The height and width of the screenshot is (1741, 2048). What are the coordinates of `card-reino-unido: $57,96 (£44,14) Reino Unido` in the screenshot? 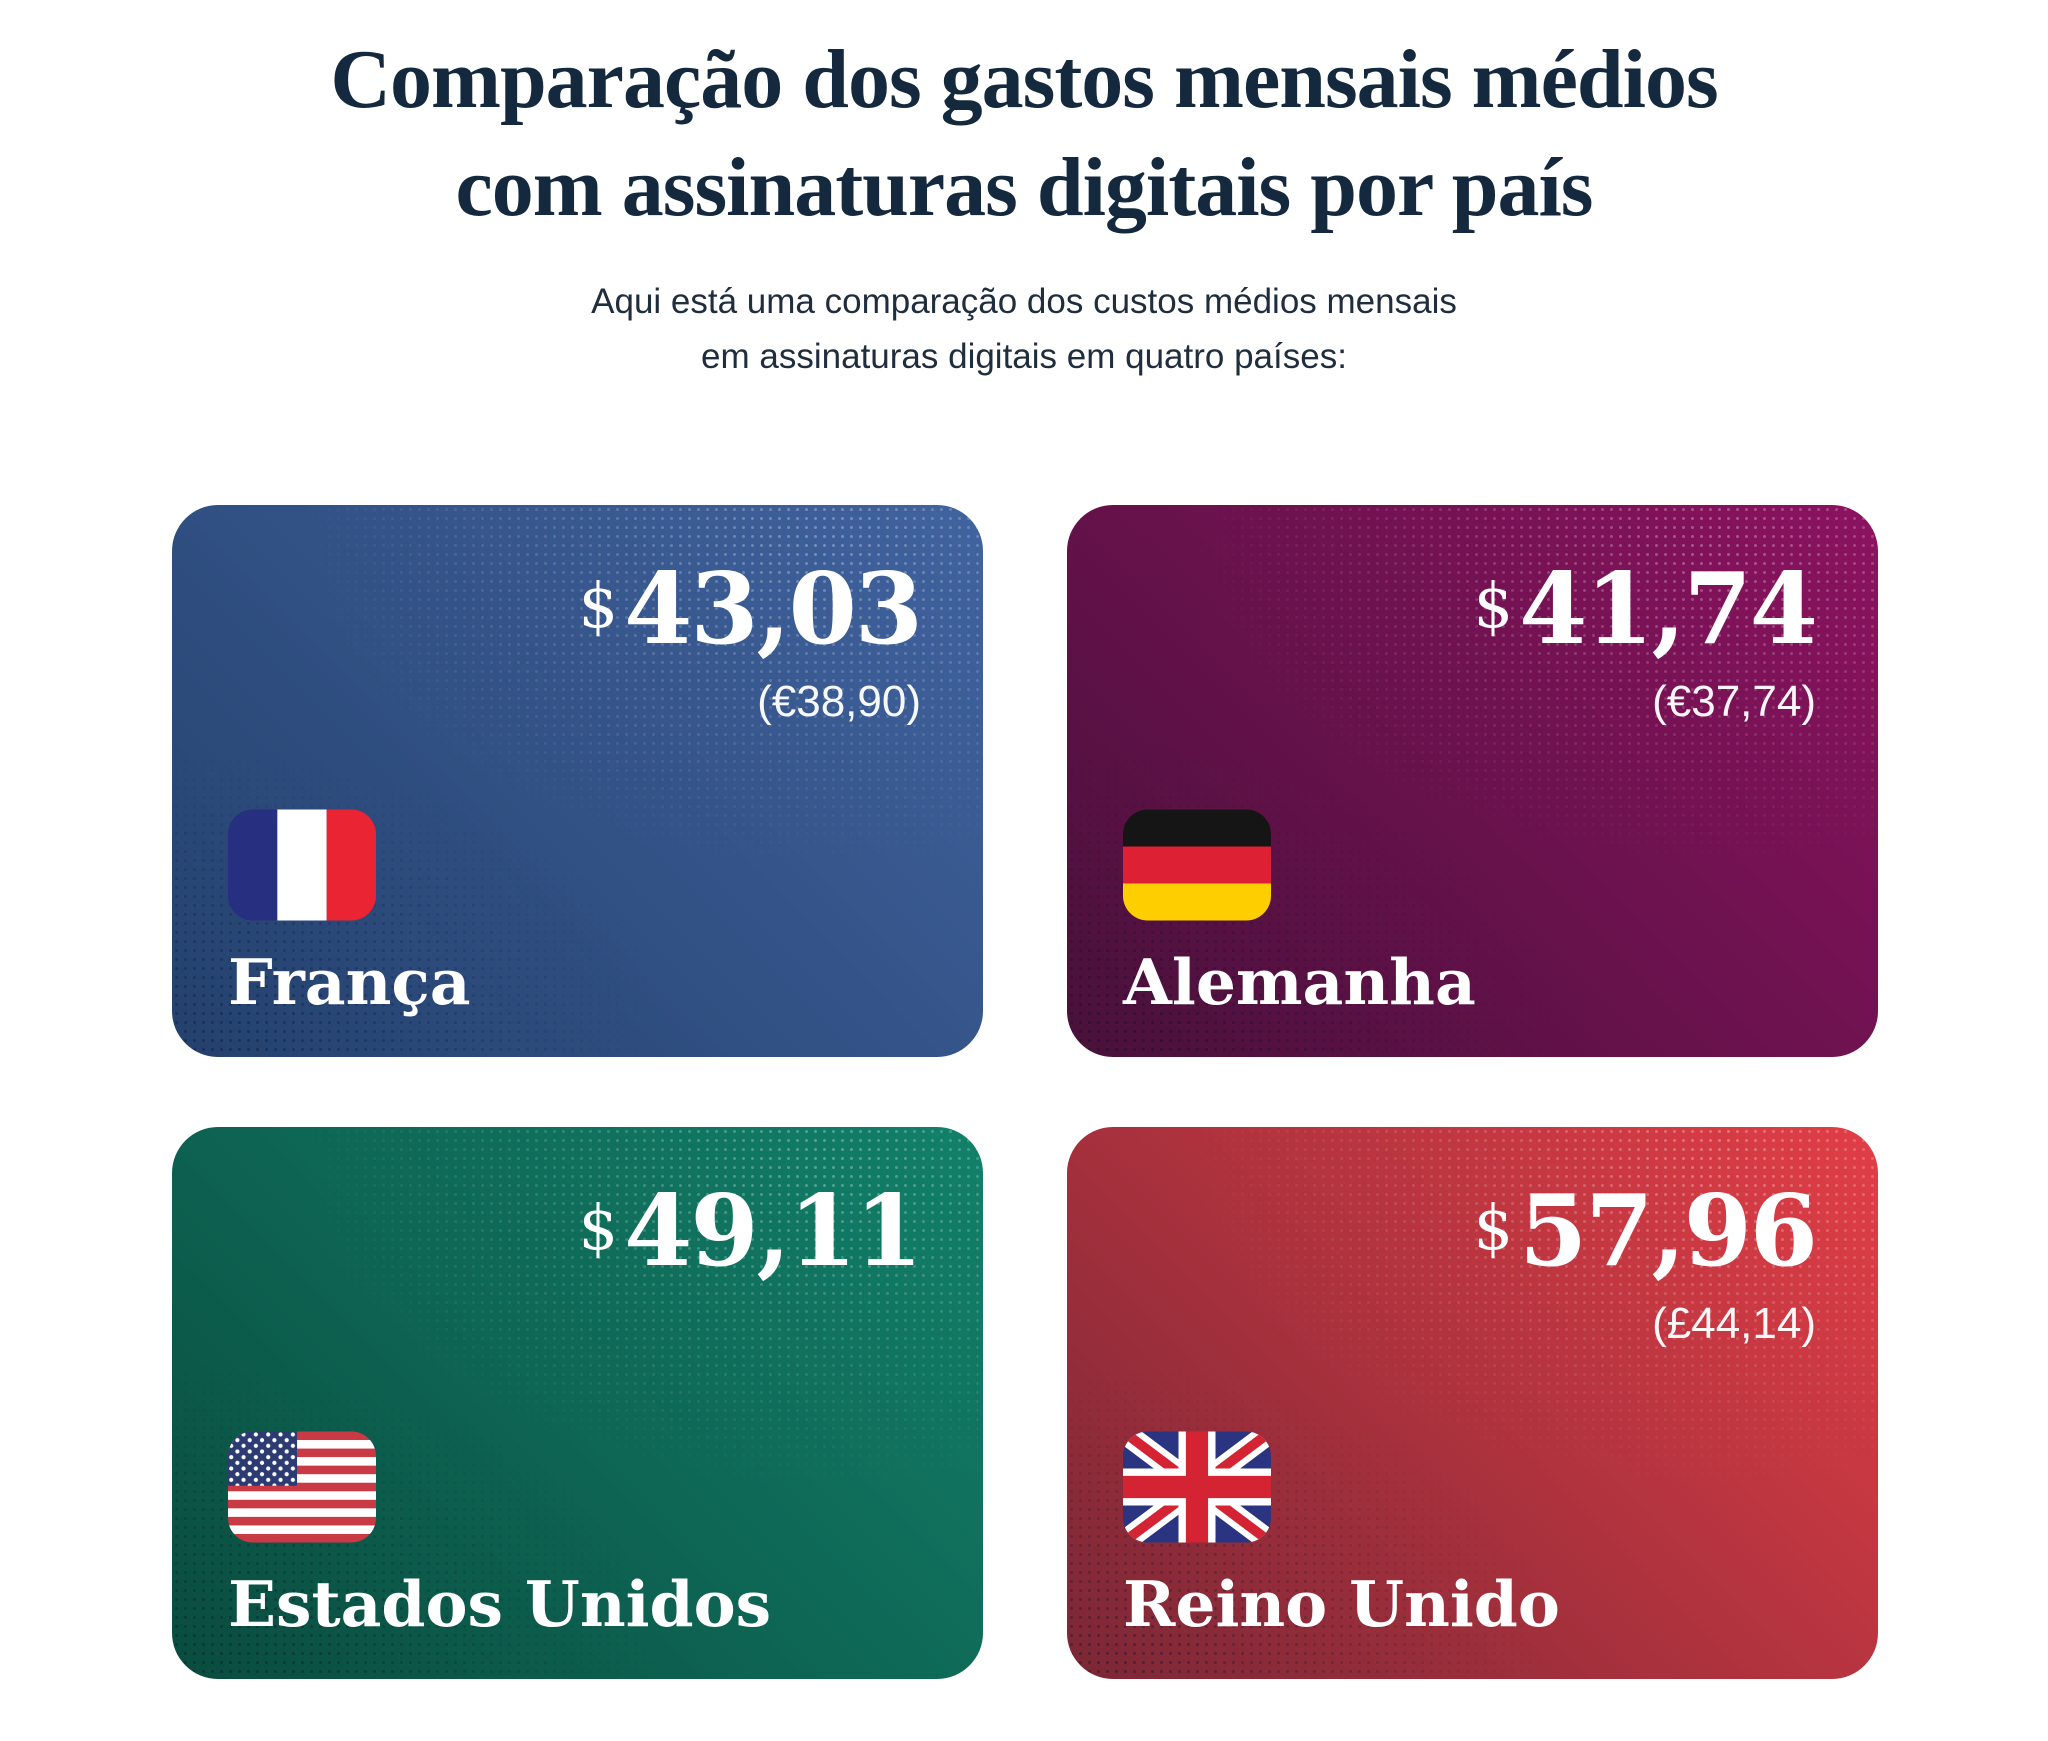 It's located at (1472, 1403).